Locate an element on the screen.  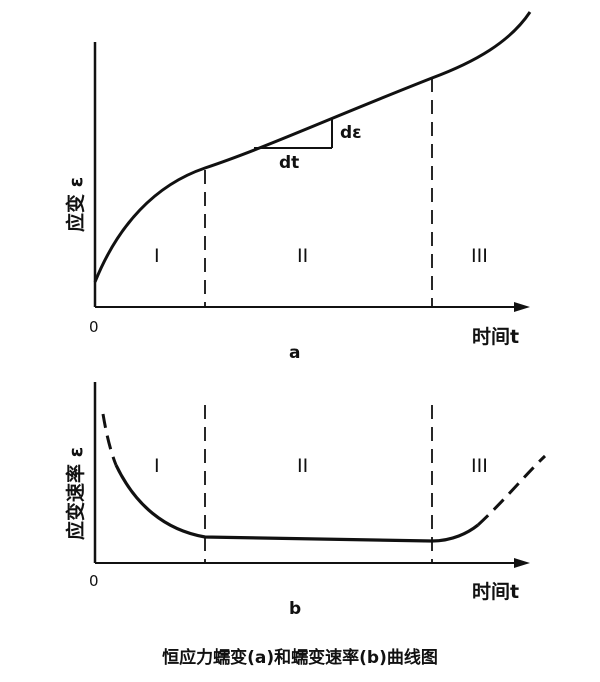
plot-a-stage-label-3: III is located at coordinates (479, 256).